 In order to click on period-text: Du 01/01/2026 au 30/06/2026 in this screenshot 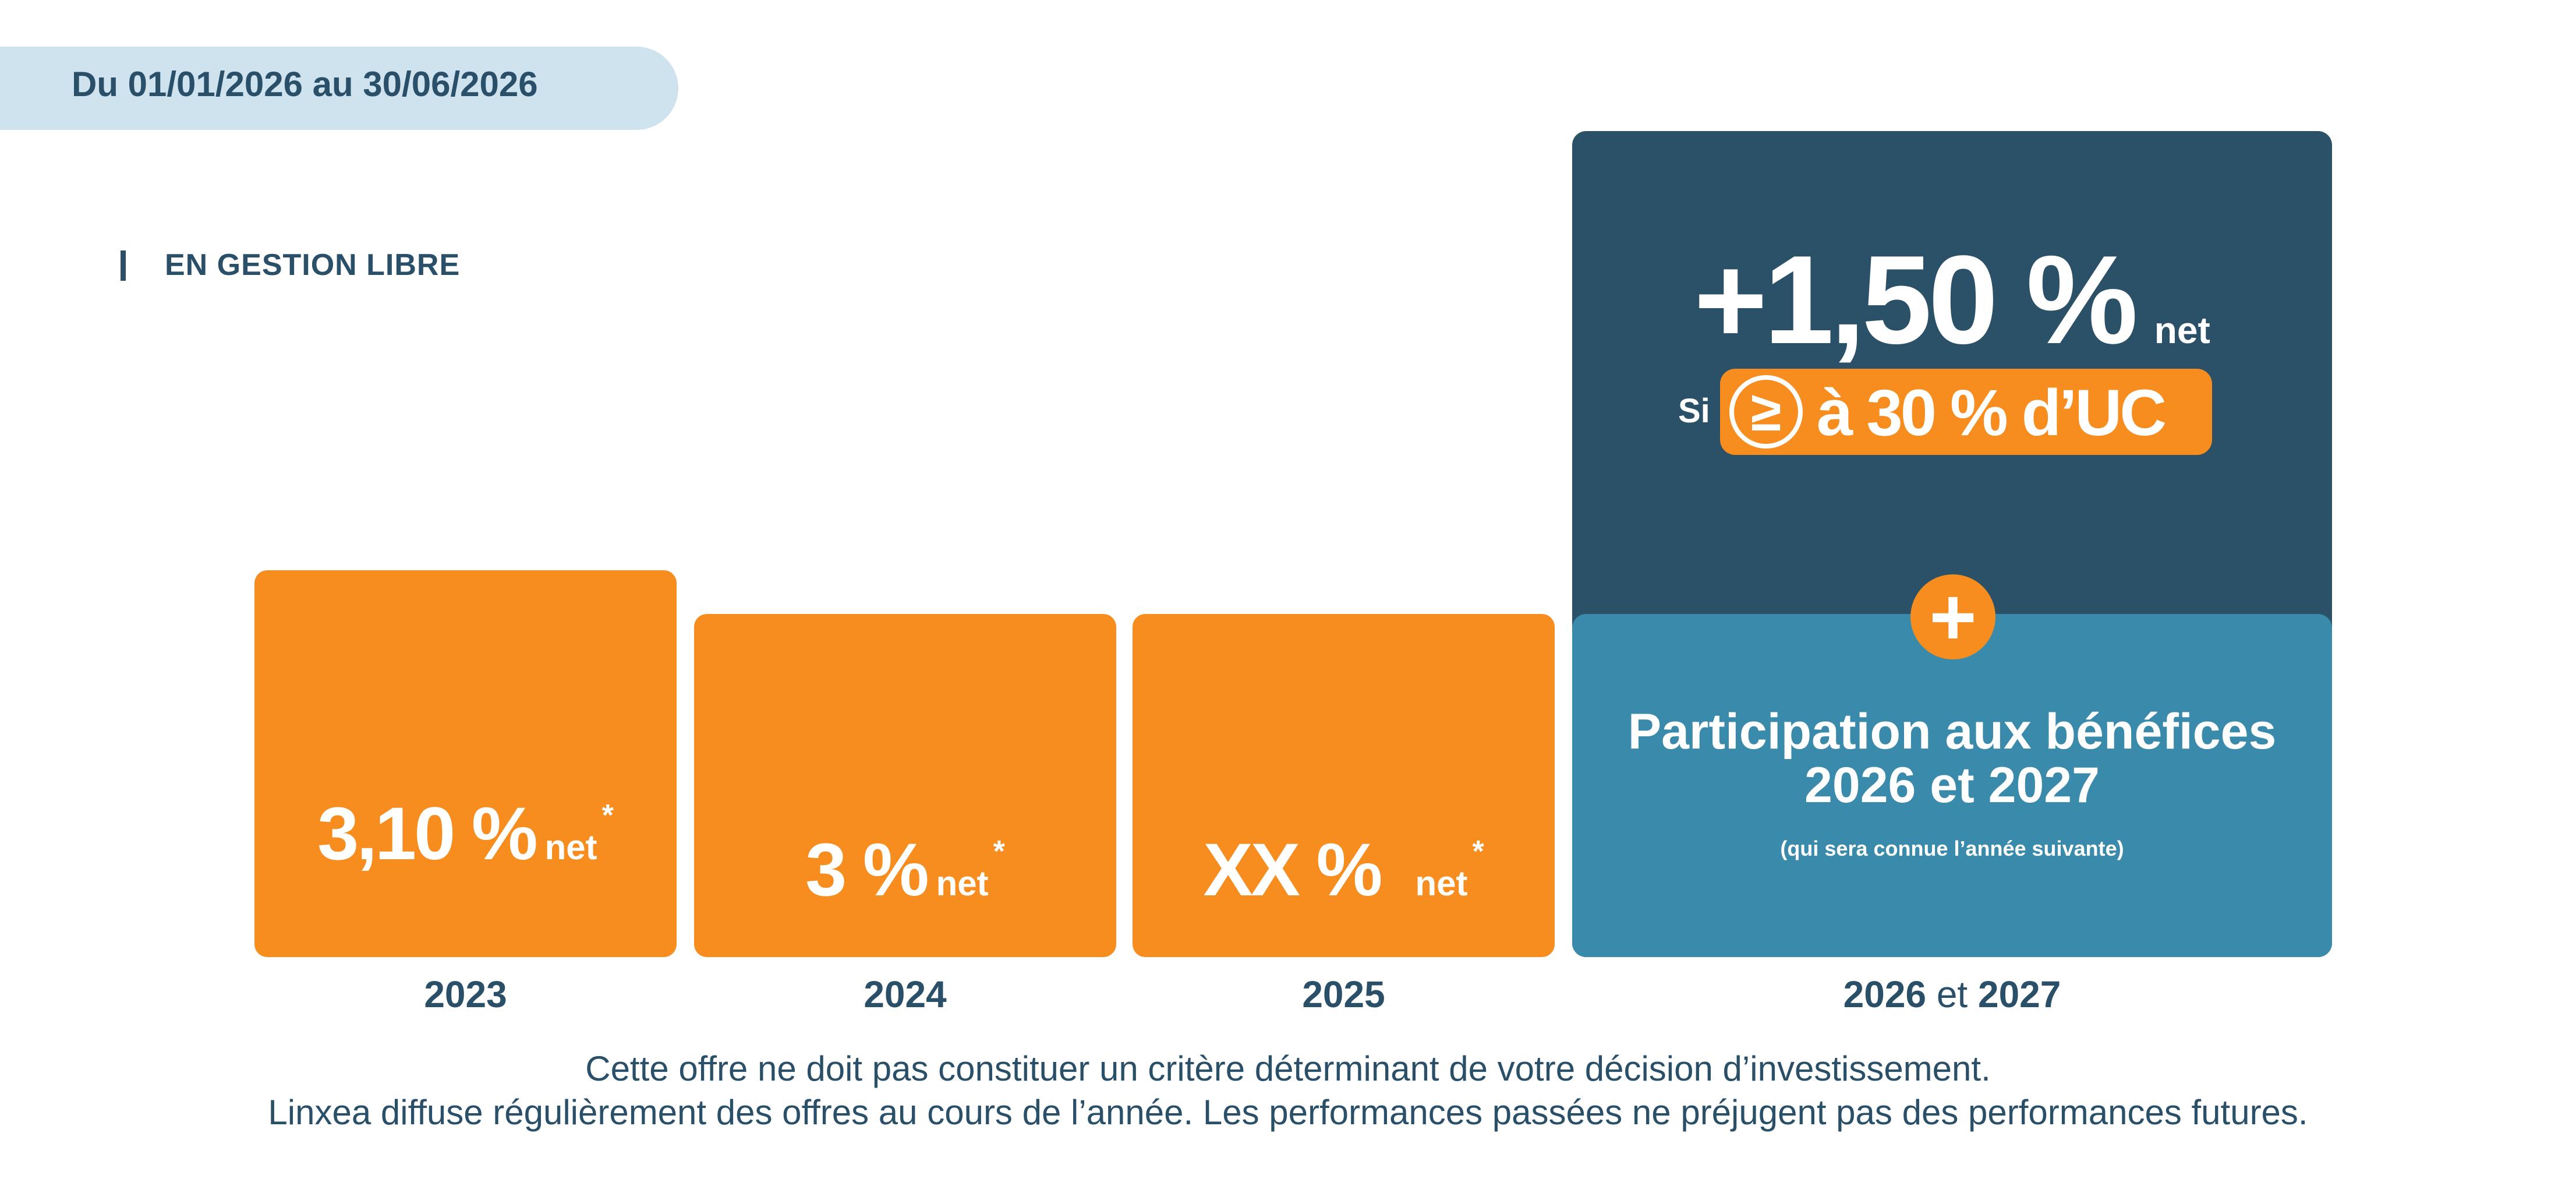, I will do `click(305, 84)`.